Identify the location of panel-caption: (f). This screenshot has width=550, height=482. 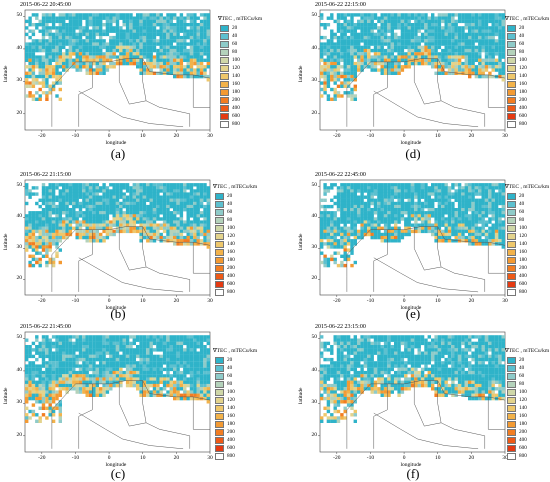
(413, 473).